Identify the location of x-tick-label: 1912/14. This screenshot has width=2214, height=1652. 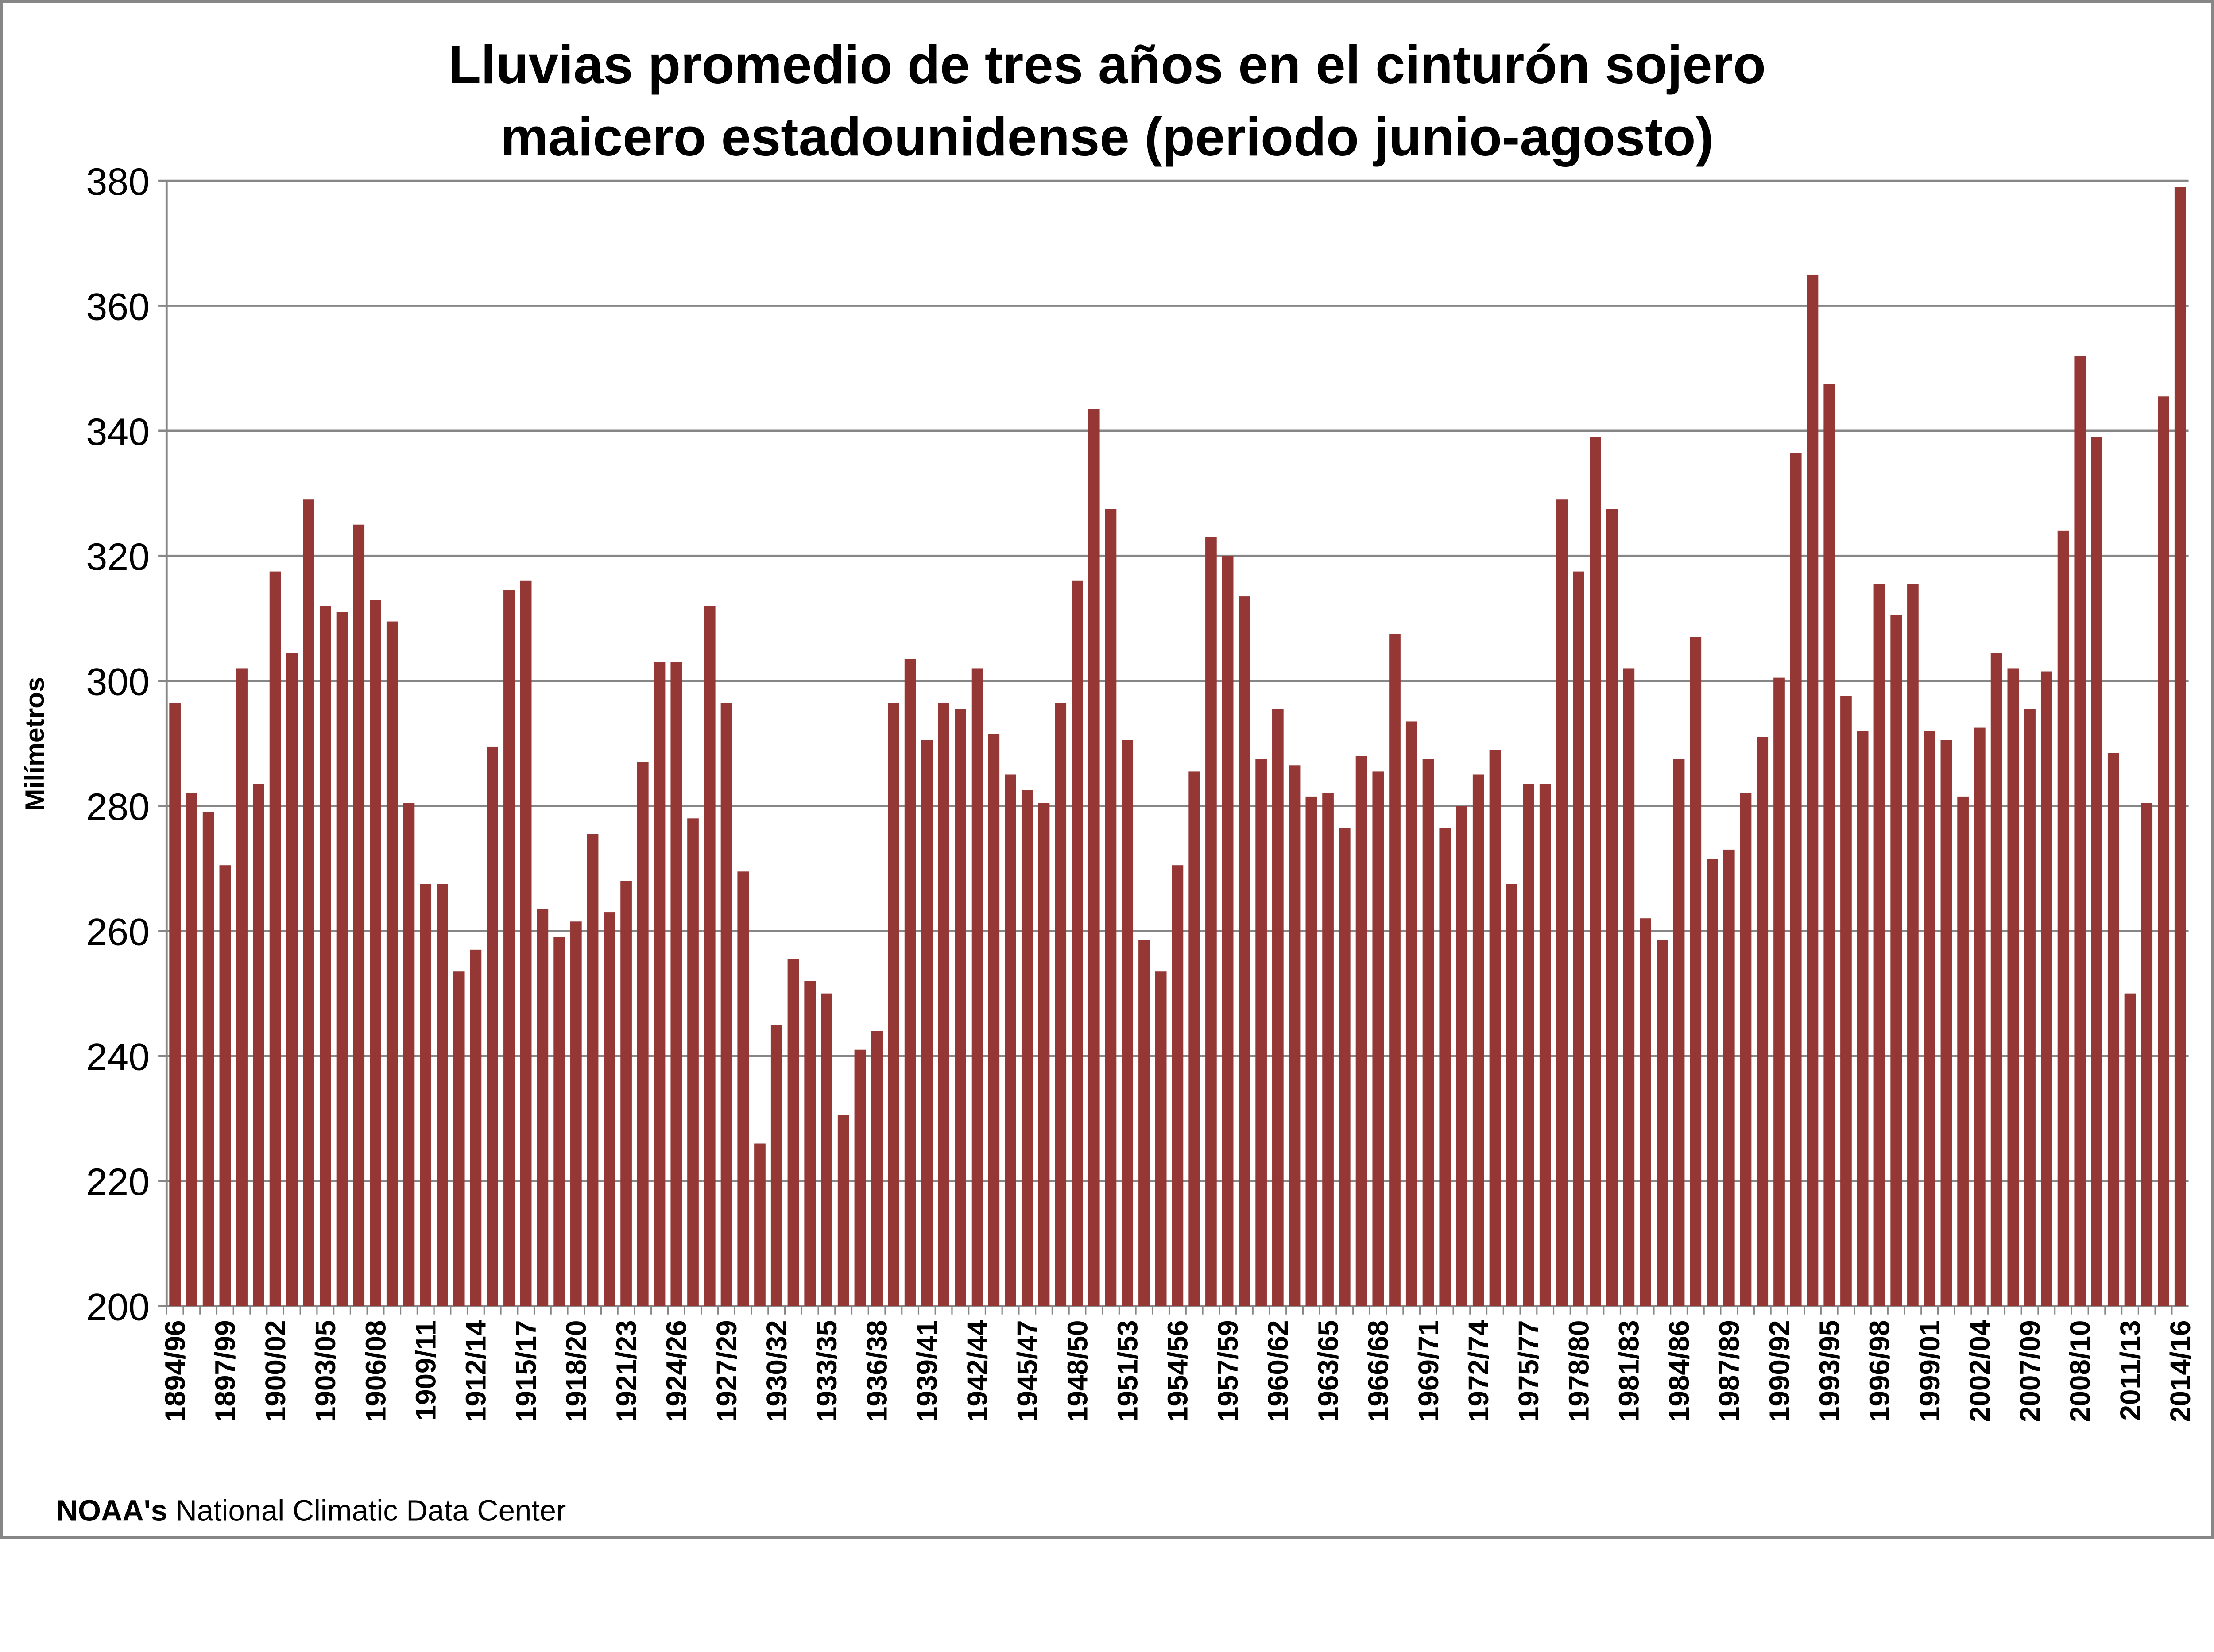
(476, 1371).